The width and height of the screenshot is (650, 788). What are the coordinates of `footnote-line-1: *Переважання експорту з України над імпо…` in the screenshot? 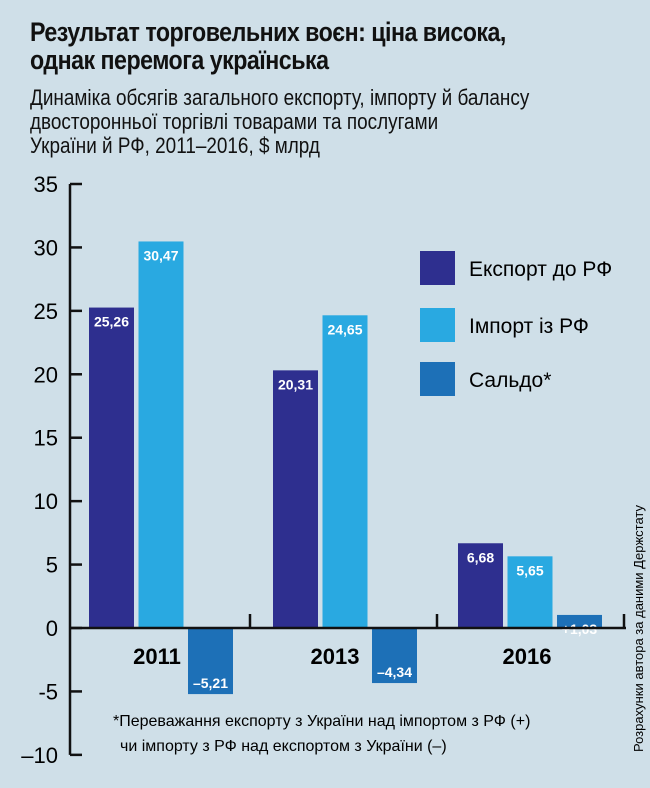 It's located at (321, 721).